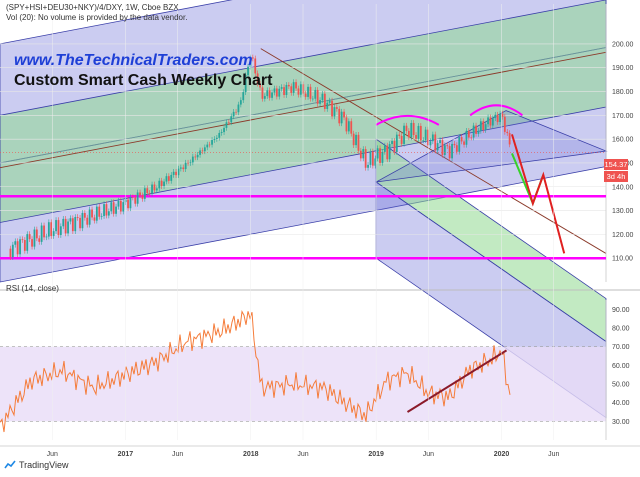 This screenshot has width=640, height=477. What do you see at coordinates (623, 211) in the screenshot?
I see `price-tick-label: 130.00` at bounding box center [623, 211].